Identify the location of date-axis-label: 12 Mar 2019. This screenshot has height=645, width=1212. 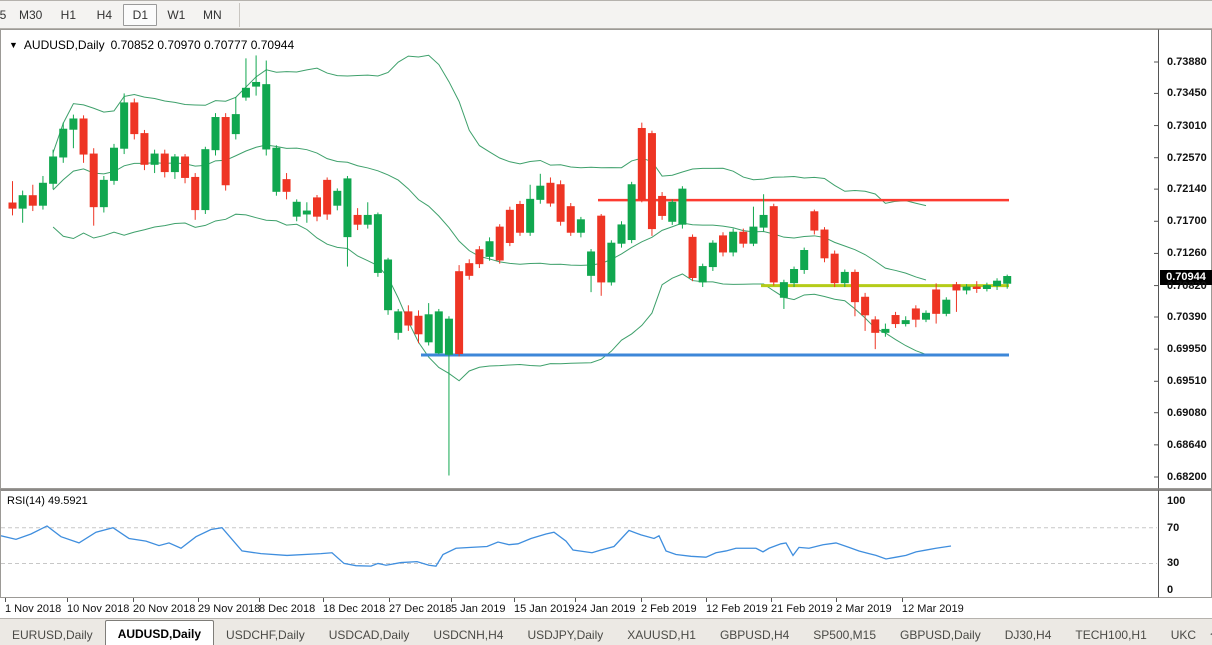
(933, 609).